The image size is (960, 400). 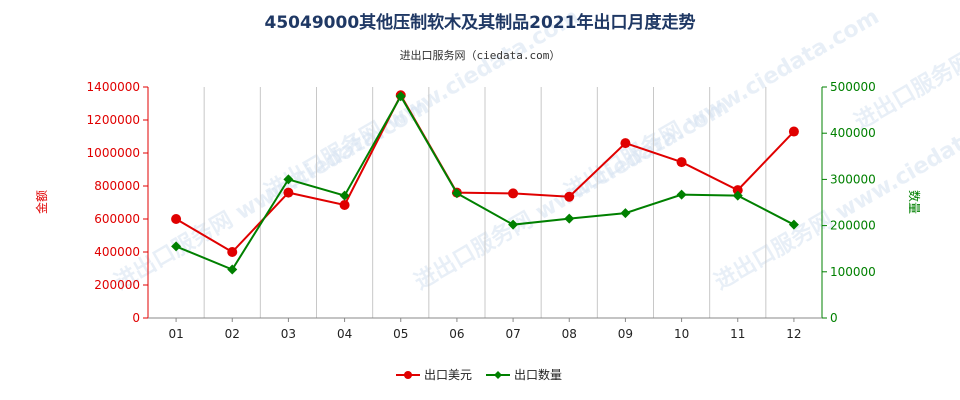 I want to click on x-tick-label: 12, so click(x=793, y=334).